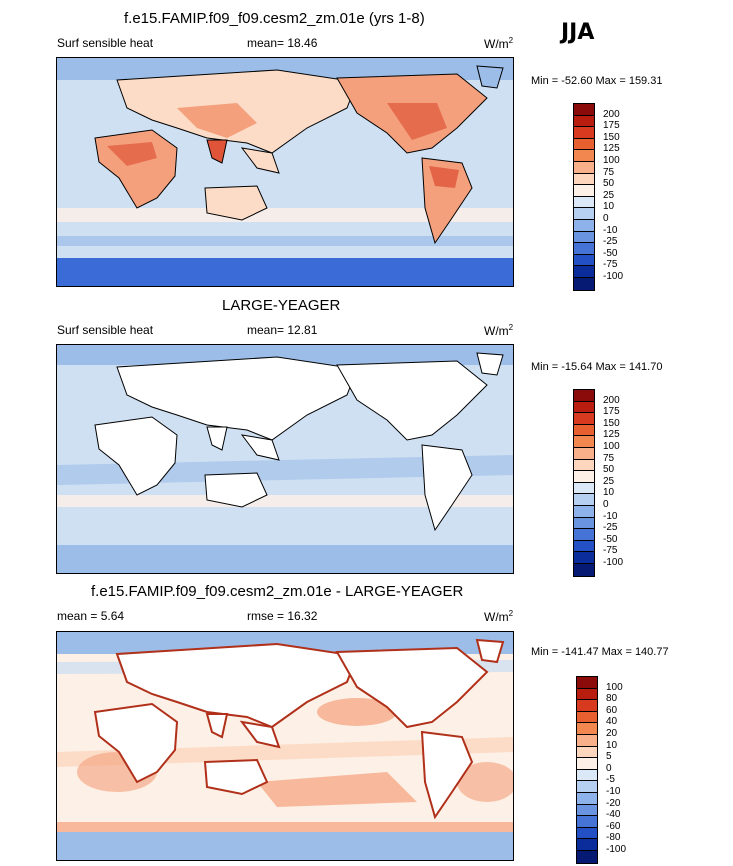 This screenshot has height=866, width=733. What do you see at coordinates (282, 330) in the screenshot?
I see `panel-2-mean-label: mean= 12.81` at bounding box center [282, 330].